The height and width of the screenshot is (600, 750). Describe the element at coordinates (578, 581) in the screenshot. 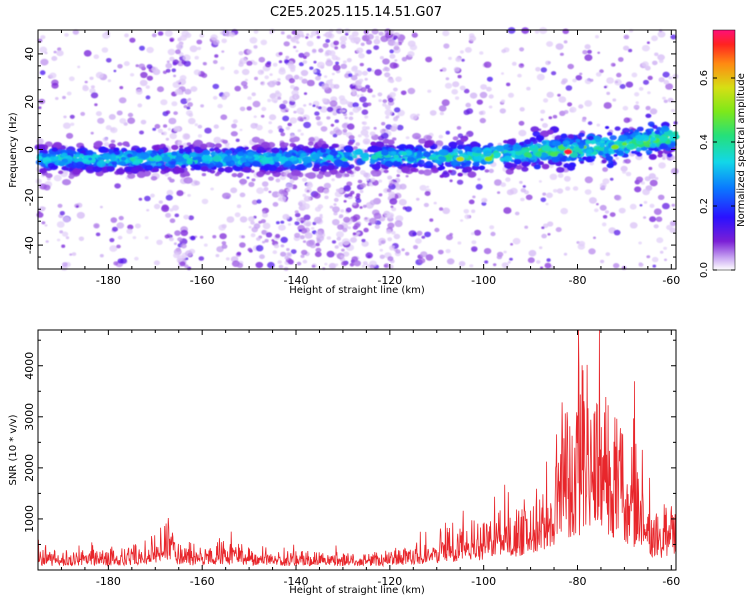

I see `x-tick-label: -80` at that location.